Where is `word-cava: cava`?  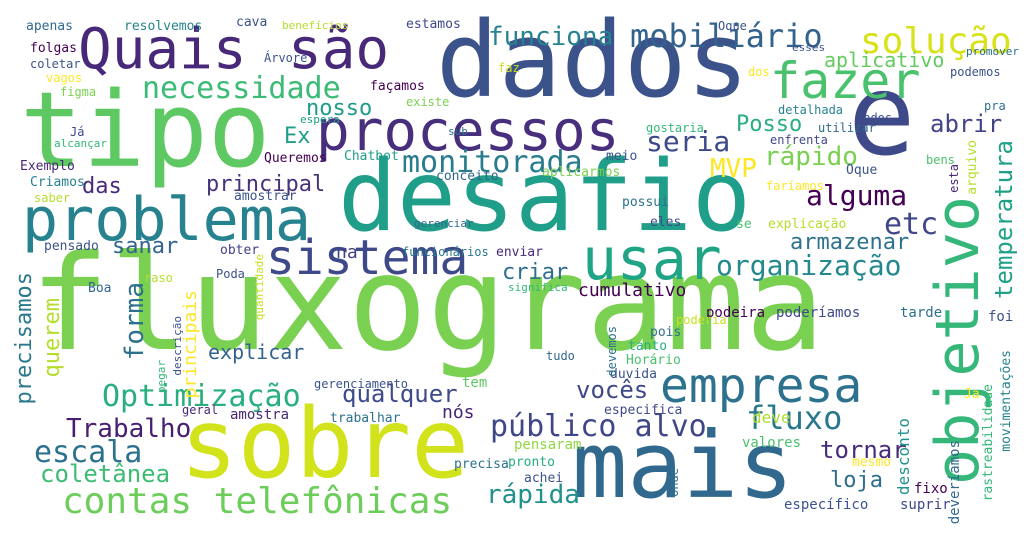
word-cava: cava is located at coordinates (252, 22).